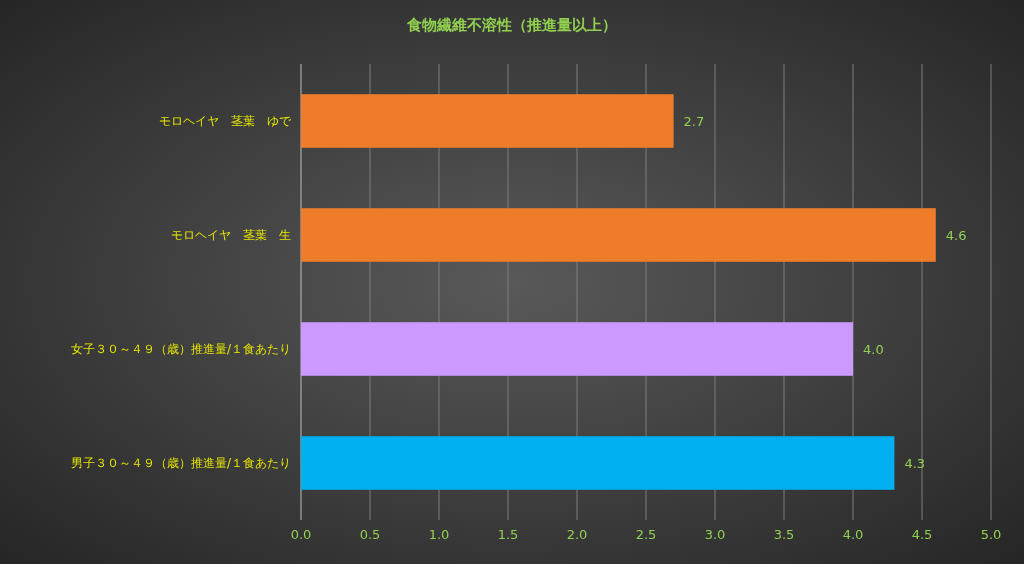 Image resolution: width=1024 pixels, height=564 pixels. Describe the element at coordinates (508, 534) in the screenshot. I see `x-tick-label: 1.5` at that location.